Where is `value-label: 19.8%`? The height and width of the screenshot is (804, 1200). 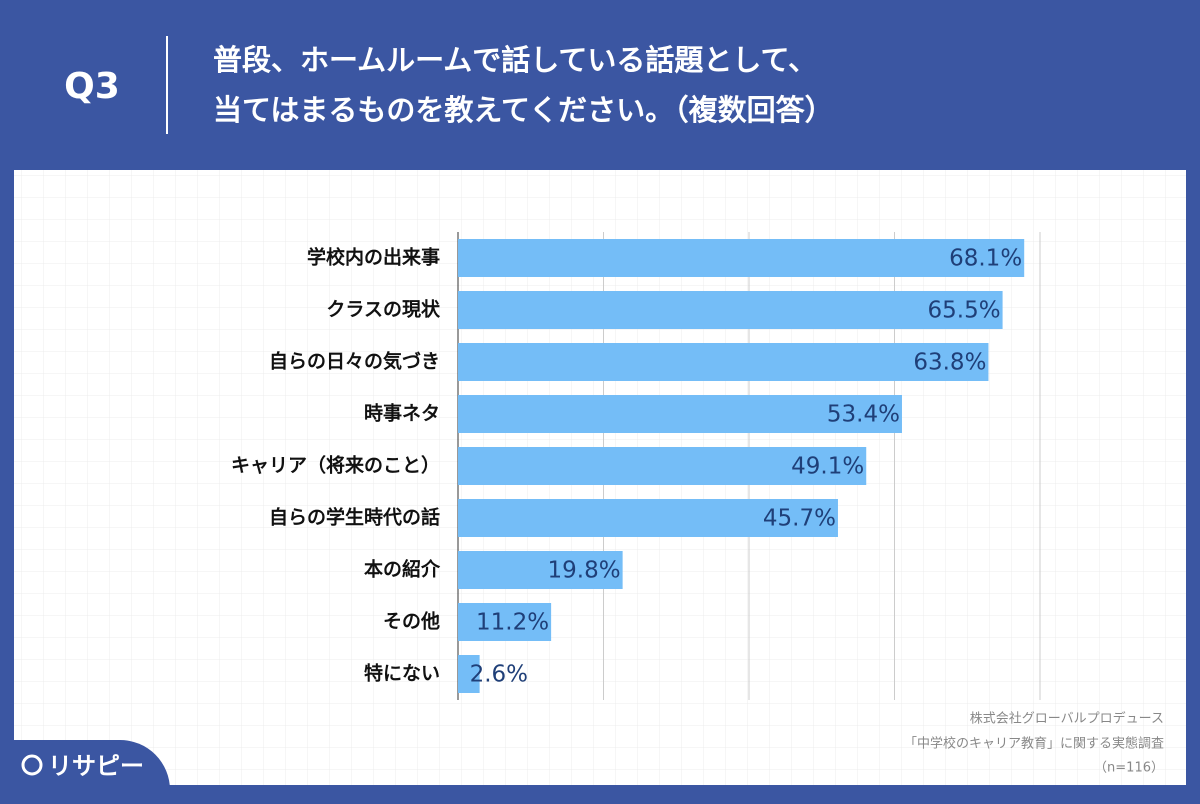 value-label: 19.8% is located at coordinates (584, 571).